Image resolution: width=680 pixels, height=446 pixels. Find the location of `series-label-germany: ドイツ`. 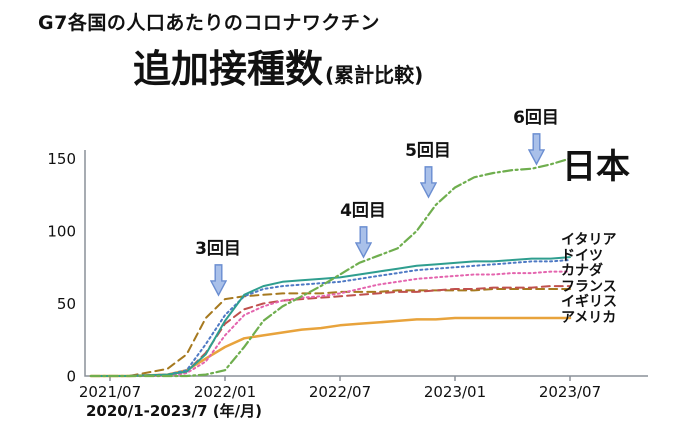

series-label-germany: ドイツ is located at coordinates (582, 255).